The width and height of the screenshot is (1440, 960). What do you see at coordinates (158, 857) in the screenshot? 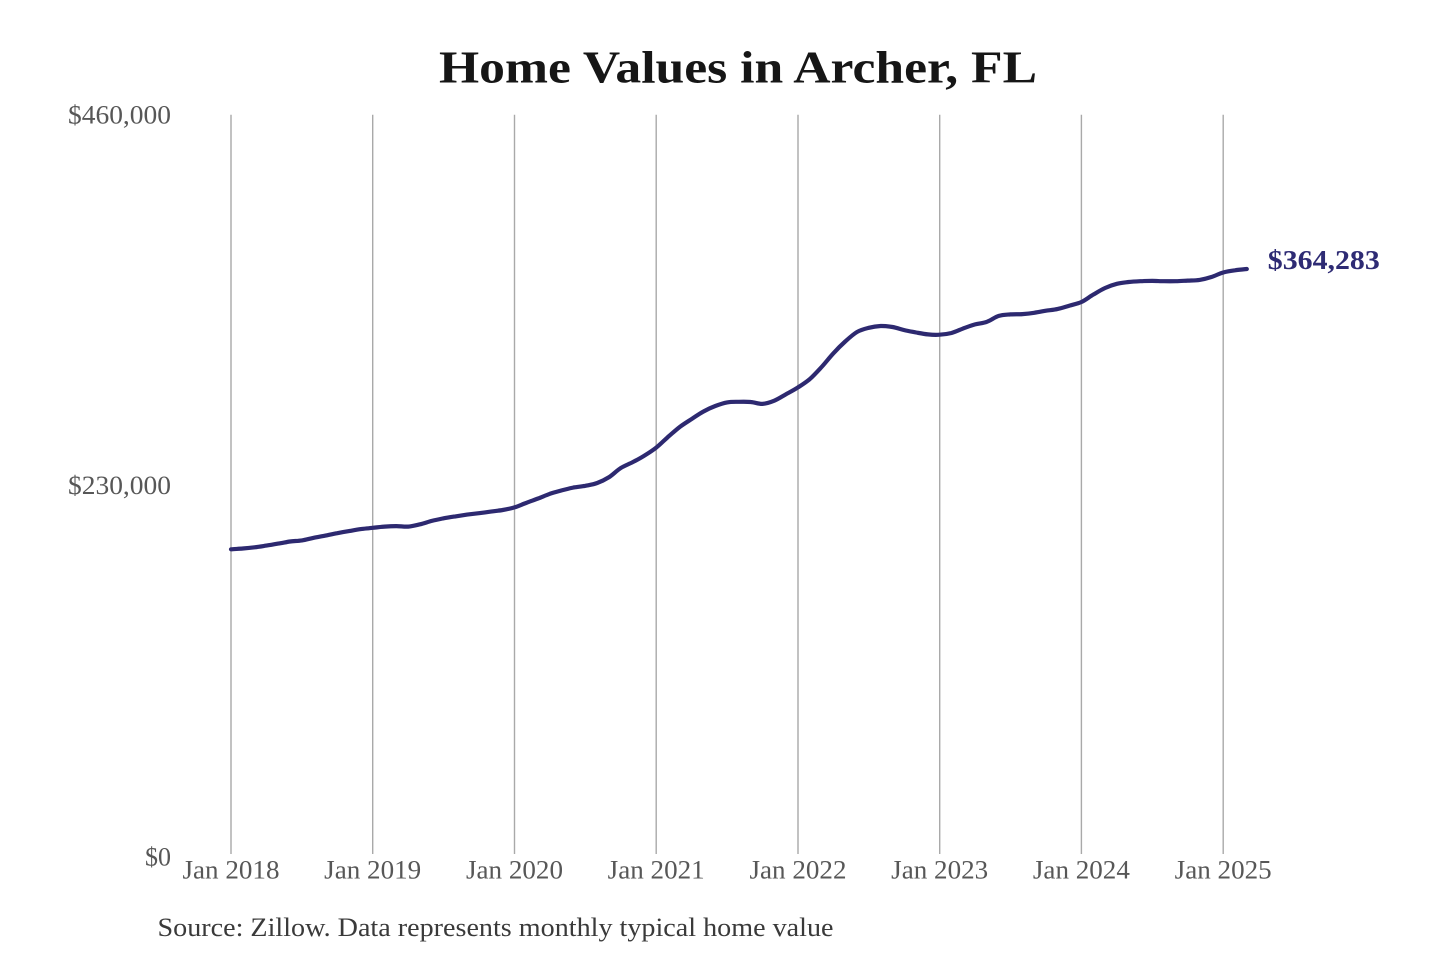
I see `svg-text: $0` at bounding box center [158, 857].